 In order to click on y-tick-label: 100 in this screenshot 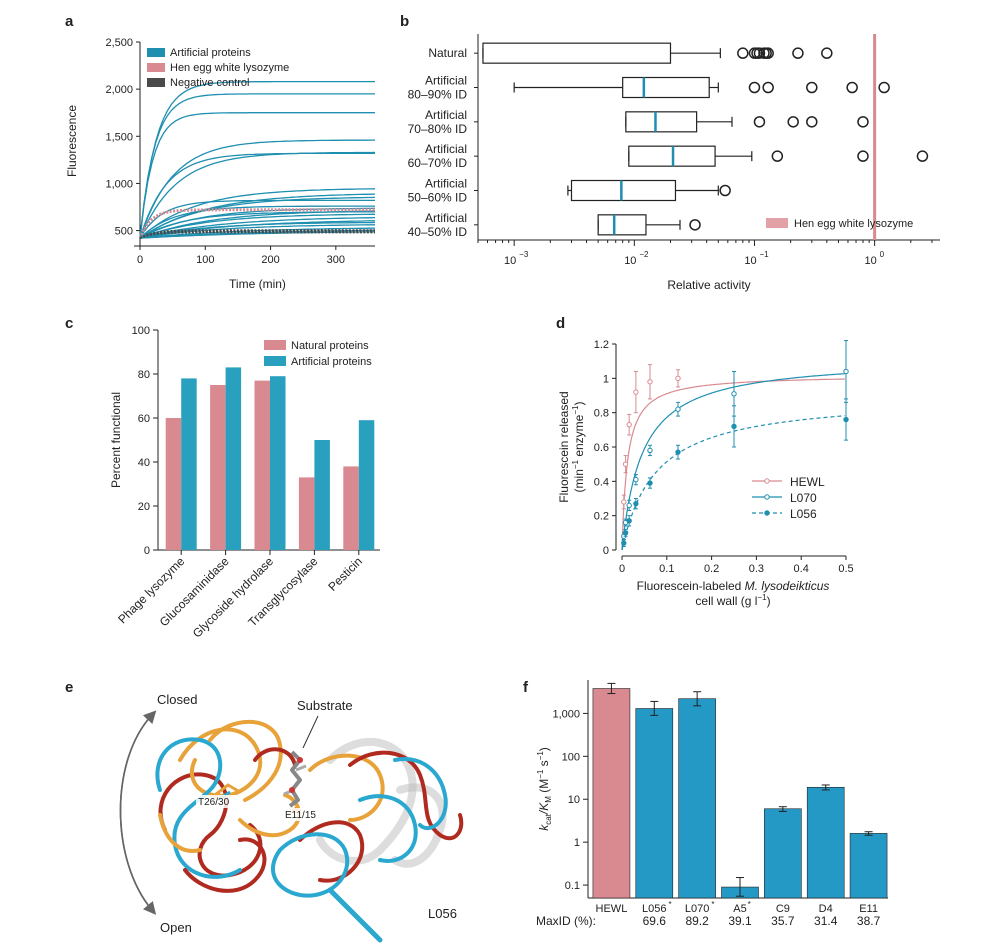, I will do `click(141, 331)`.